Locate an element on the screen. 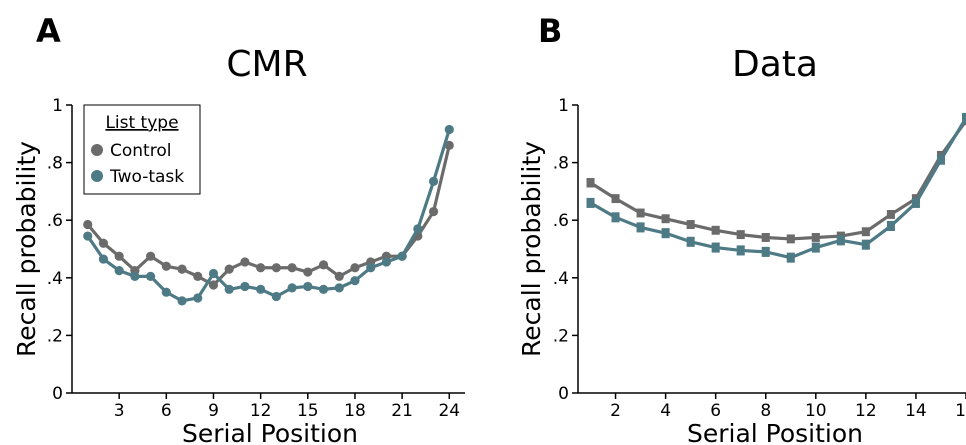  panel-b-y-tick-label: .8 is located at coordinates (561, 164).